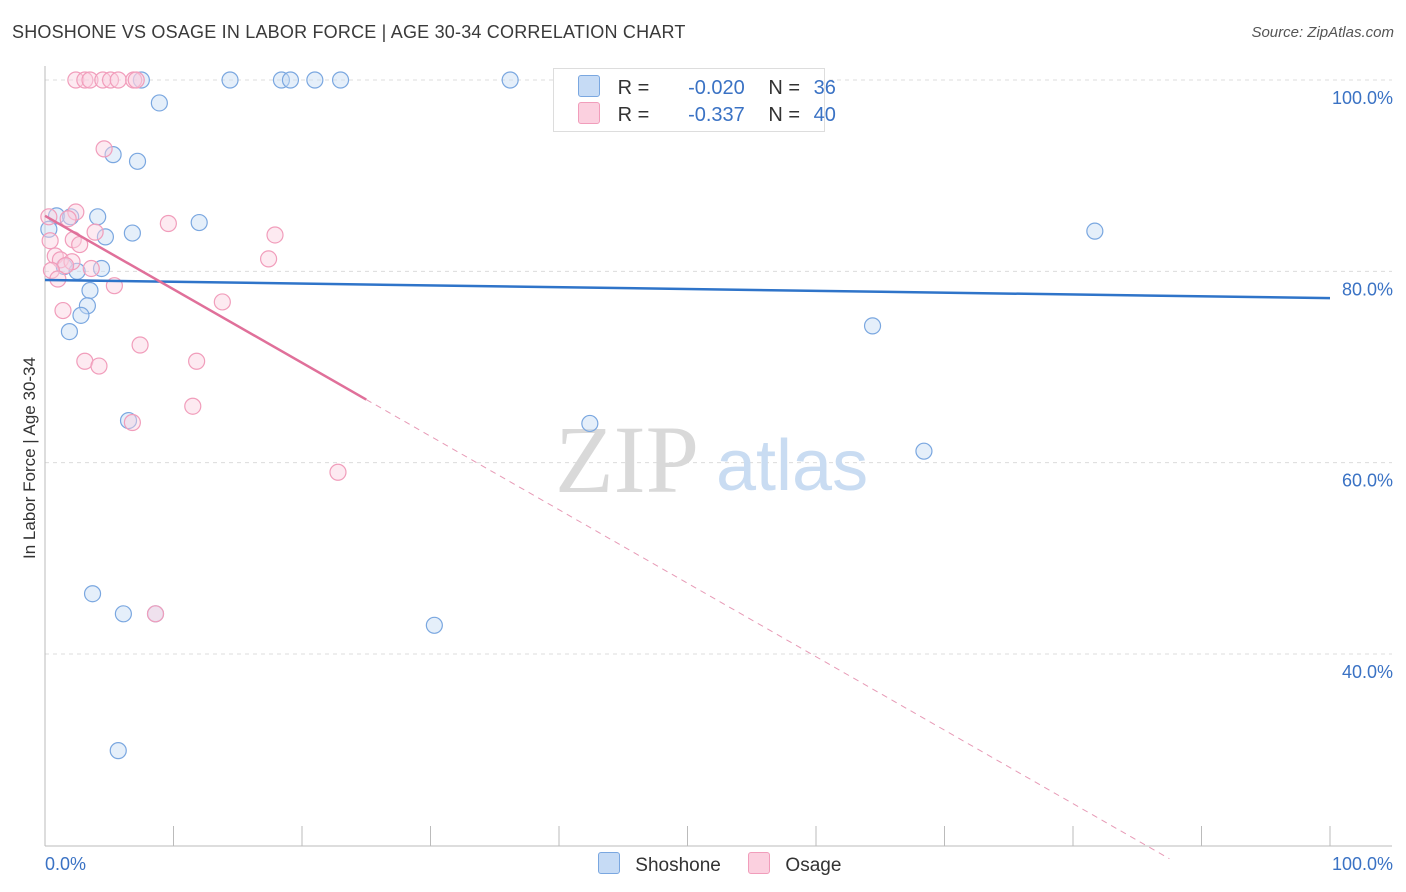  Describe the element at coordinates (1367, 289) in the screenshot. I see `y-tick-label: 80.0%` at that location.